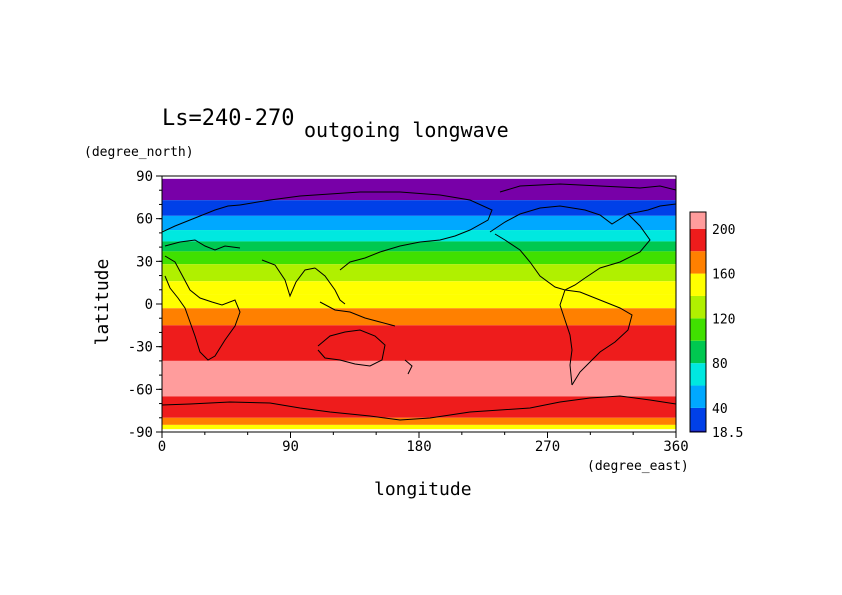 Image resolution: width=842 pixels, height=595 pixels. I want to click on coastline-asia, so click(366, 231).